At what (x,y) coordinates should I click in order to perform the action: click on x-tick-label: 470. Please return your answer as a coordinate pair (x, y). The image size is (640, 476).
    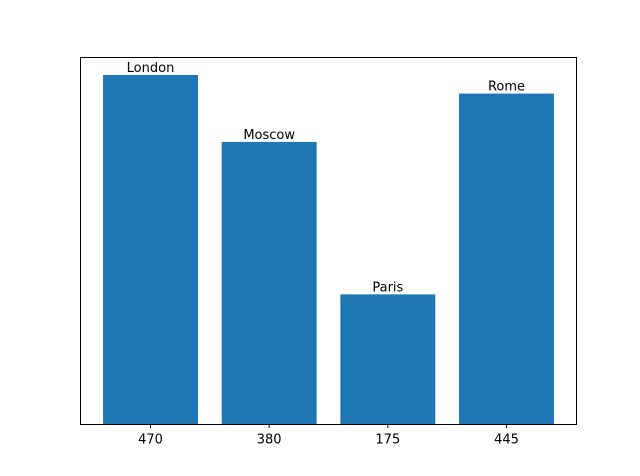
    Looking at the image, I should click on (150, 440).